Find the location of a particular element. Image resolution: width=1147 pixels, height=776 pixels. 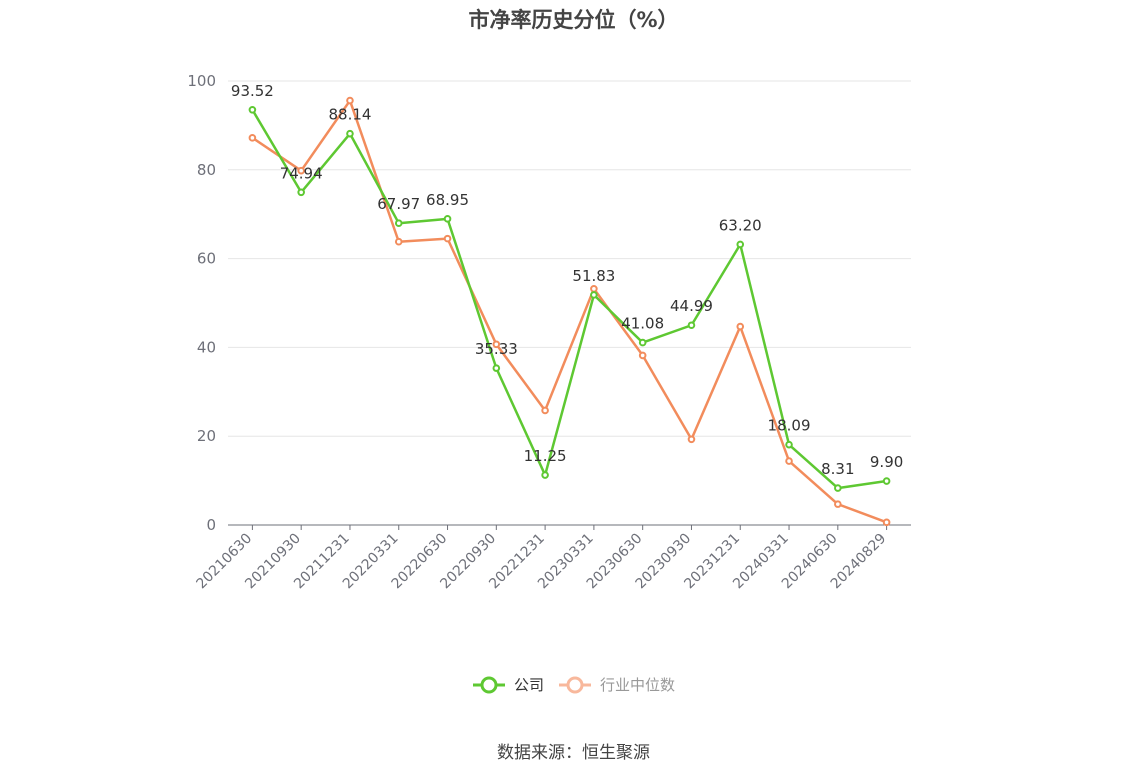

y-tick-label: 80 is located at coordinates (206, 170).